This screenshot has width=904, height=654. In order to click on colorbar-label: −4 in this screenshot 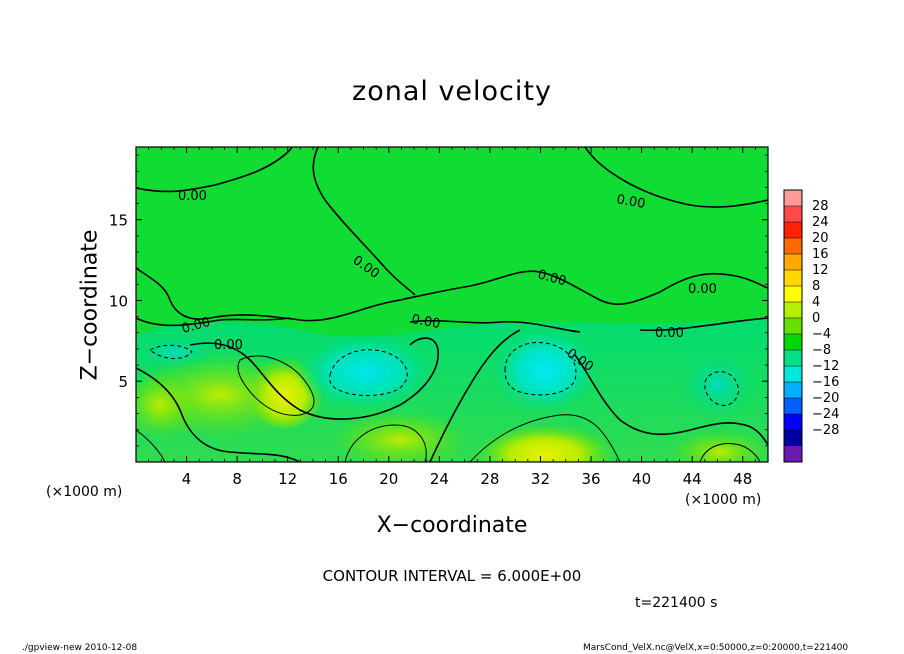, I will do `click(821, 334)`.